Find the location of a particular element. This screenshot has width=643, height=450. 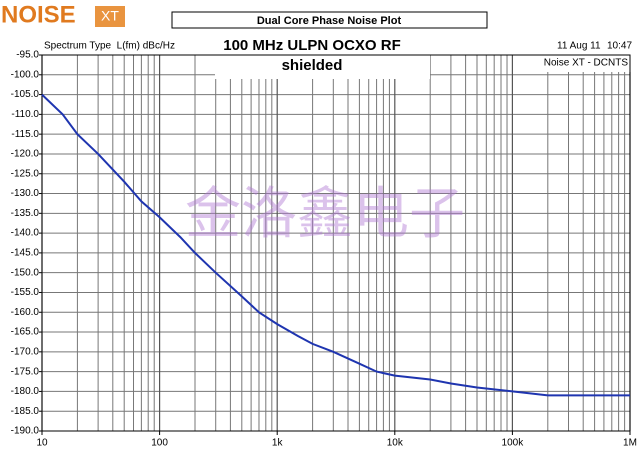

y-tick-label: -190.0 is located at coordinates (25, 431).